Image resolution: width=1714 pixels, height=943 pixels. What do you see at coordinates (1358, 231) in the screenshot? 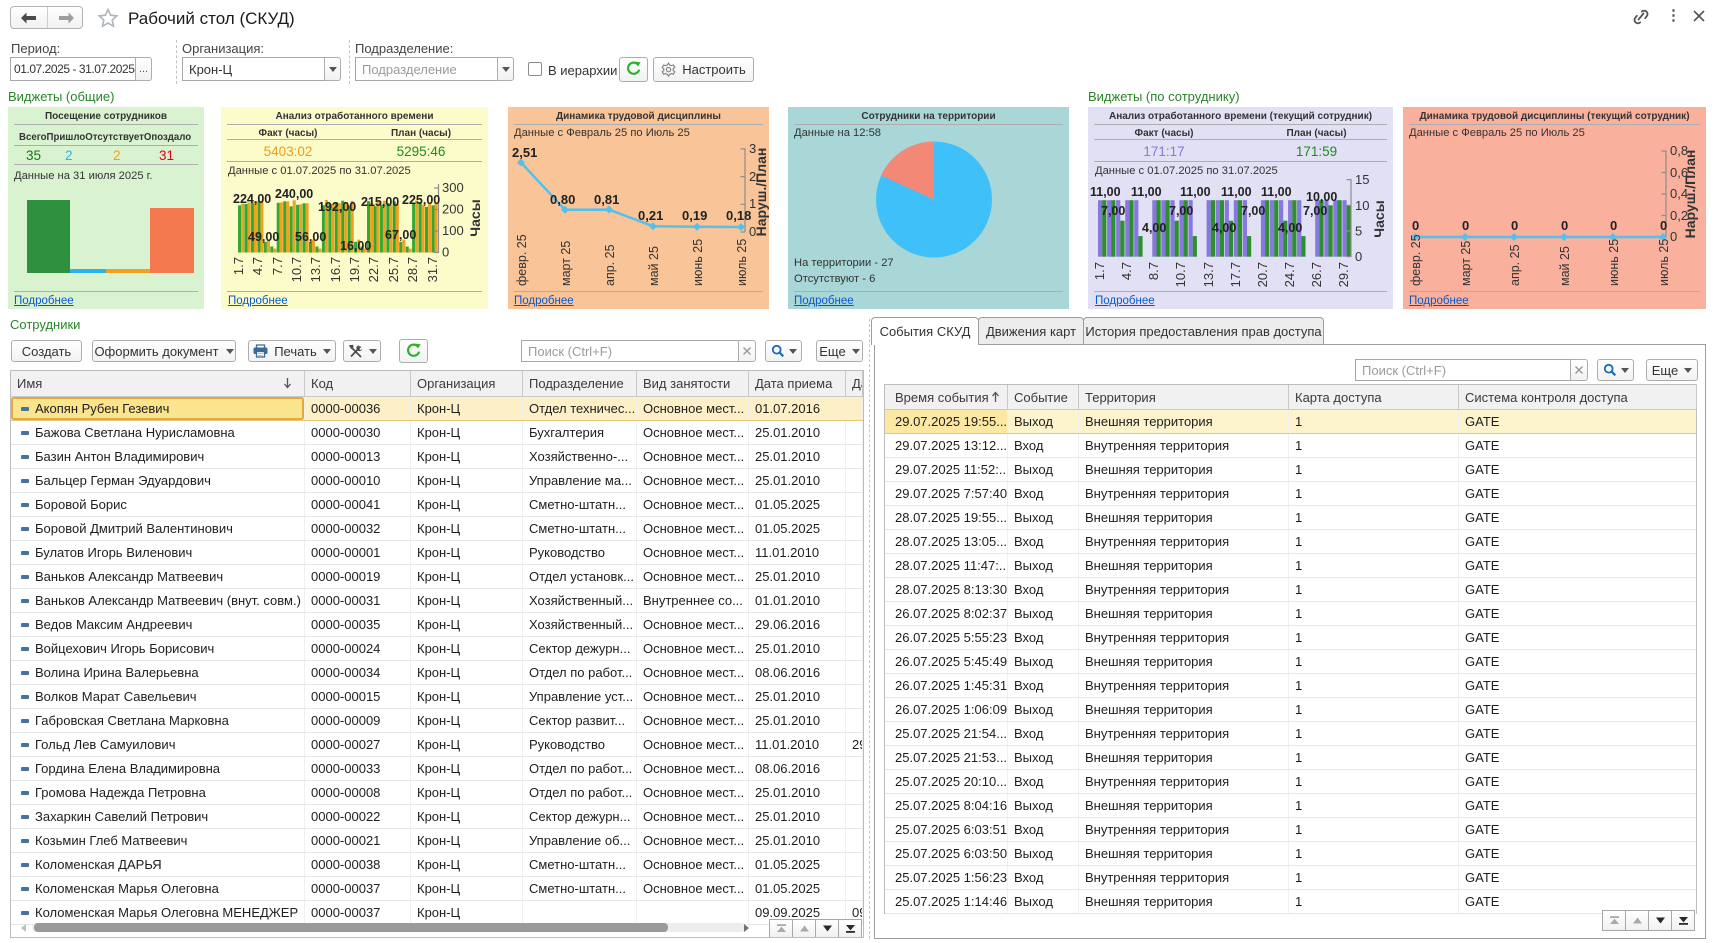
I see `svg-text: 5` at bounding box center [1358, 231].